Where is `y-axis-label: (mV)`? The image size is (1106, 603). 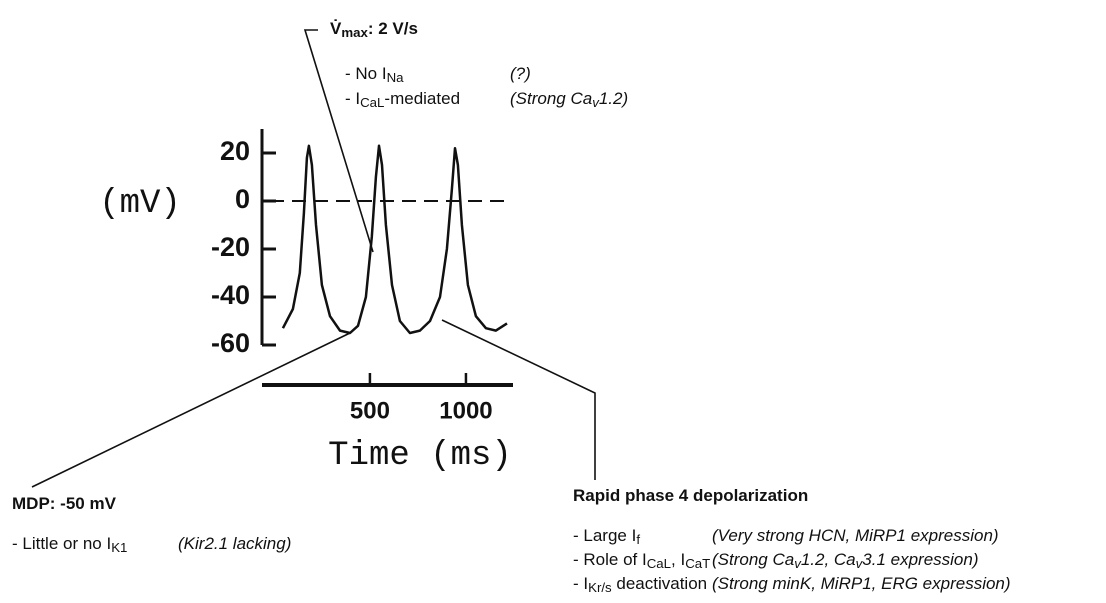
y-axis-label: (mV) is located at coordinates (140, 204).